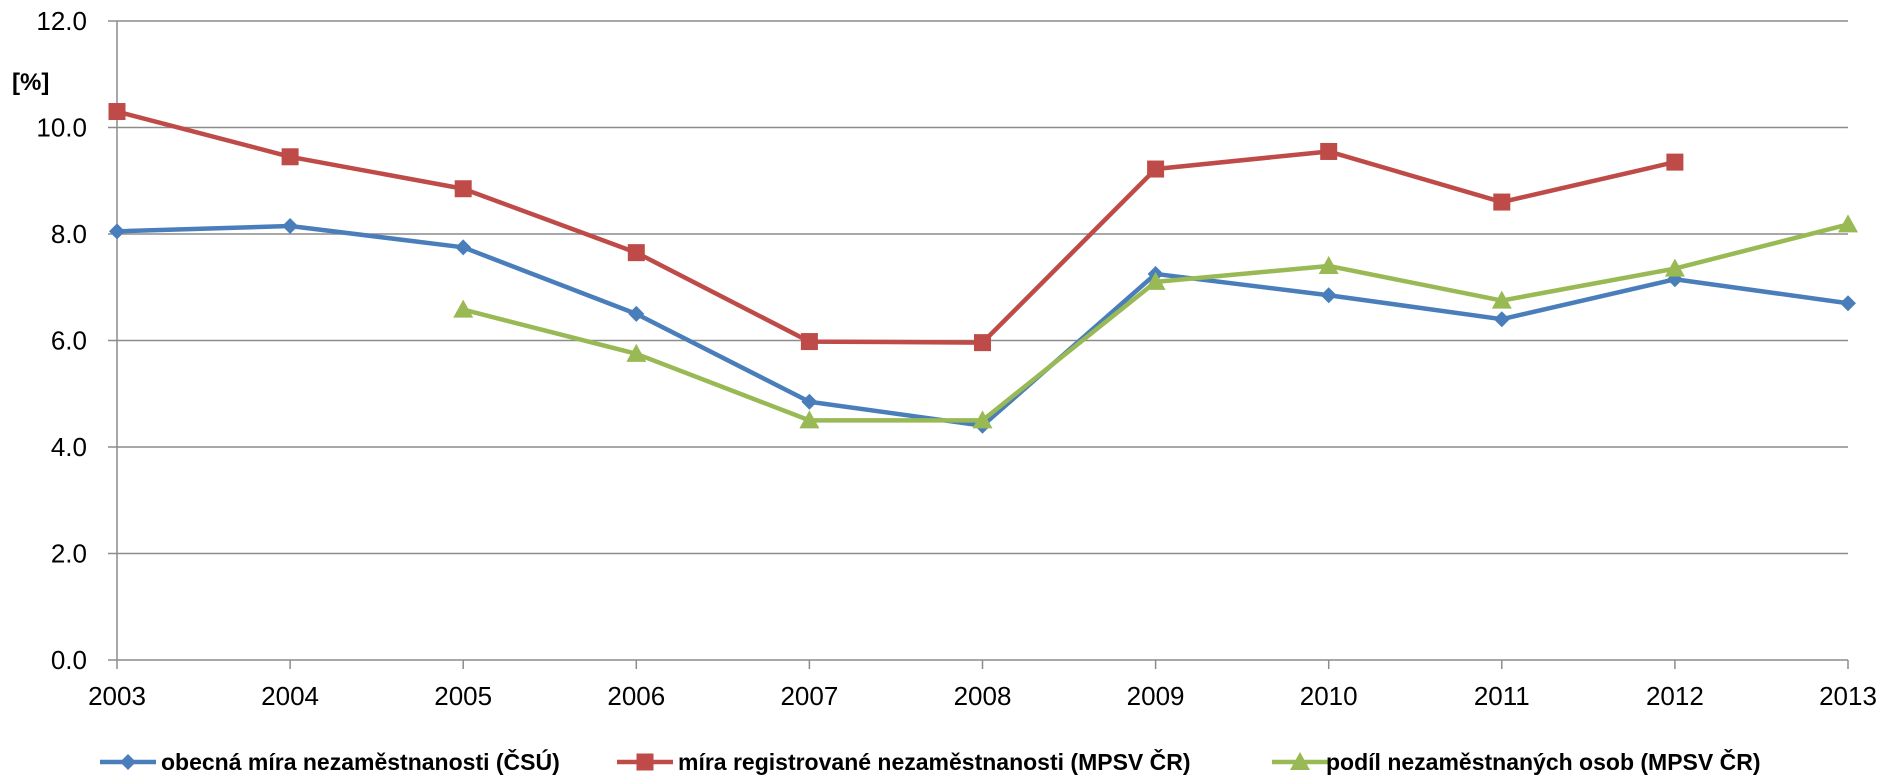 Image resolution: width=1885 pixels, height=782 pixels. I want to click on x-tick-label: 2006, so click(636, 696).